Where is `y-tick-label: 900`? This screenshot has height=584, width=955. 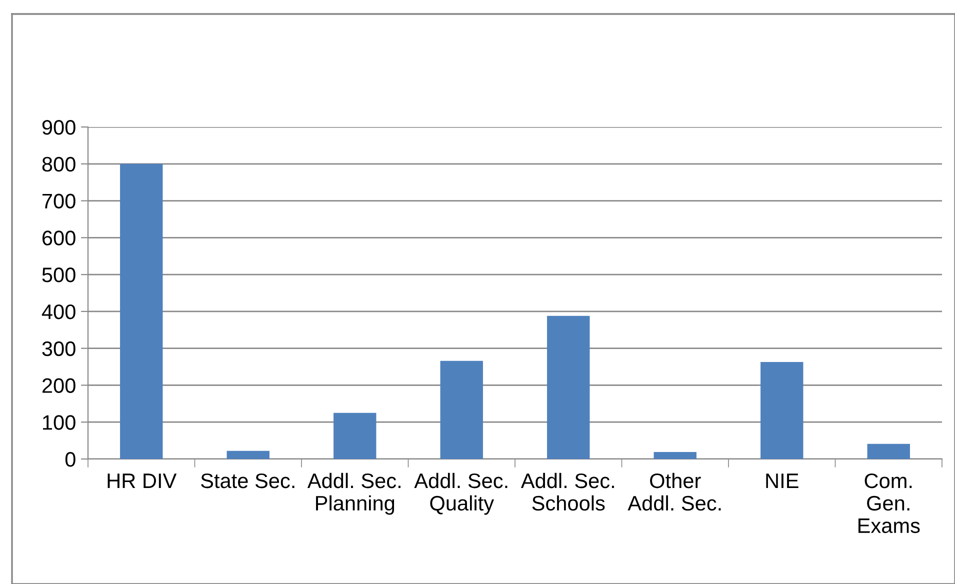 y-tick-label: 900 is located at coordinates (59, 127).